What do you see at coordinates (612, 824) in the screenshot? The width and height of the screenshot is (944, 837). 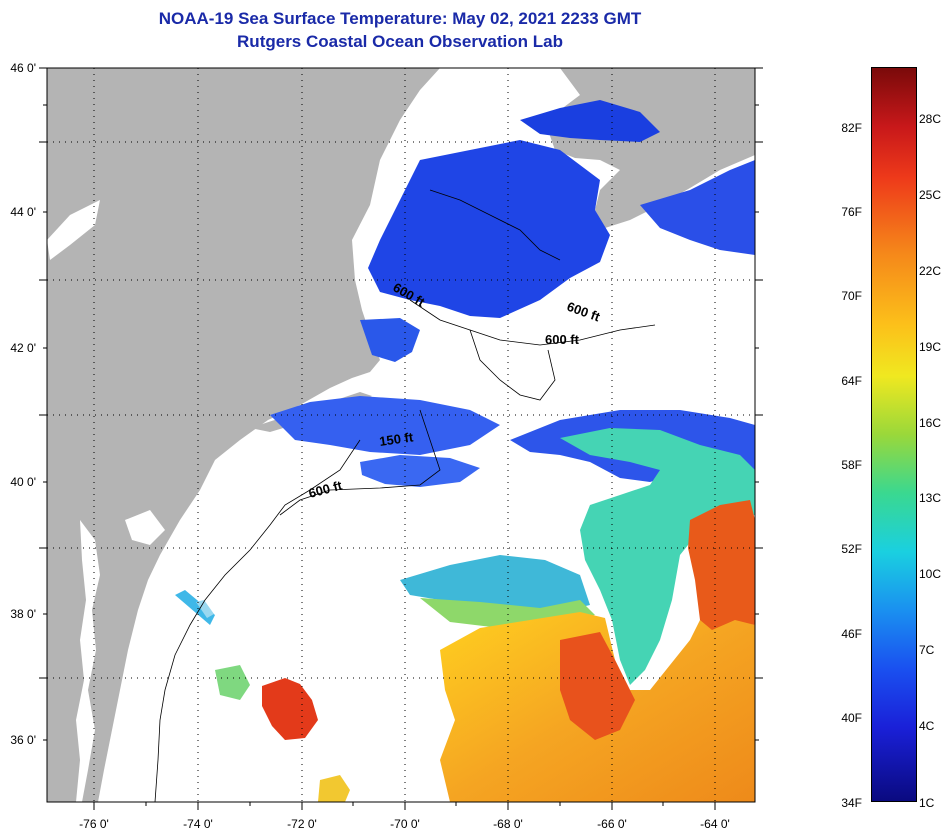 I see `lon-label: -66 0'` at bounding box center [612, 824].